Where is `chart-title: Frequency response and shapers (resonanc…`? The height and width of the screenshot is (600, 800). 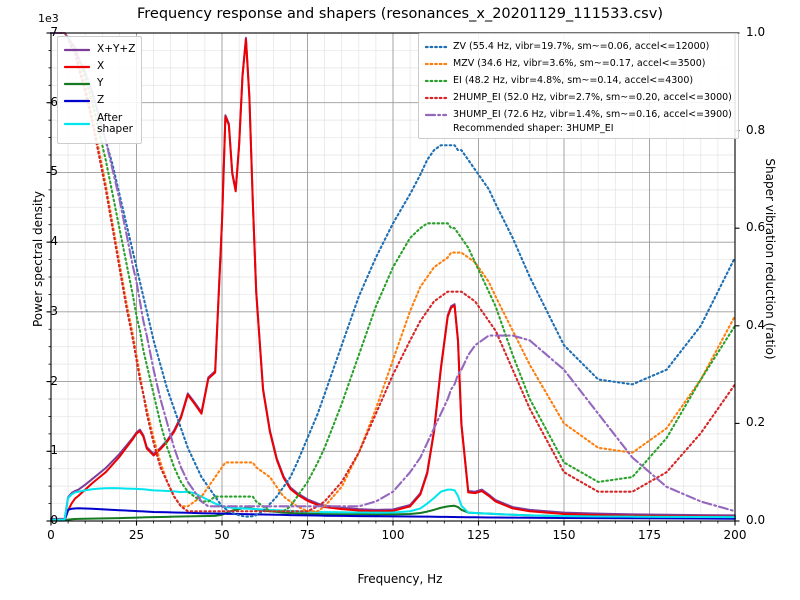 chart-title: Frequency response and shapers (resonanc… is located at coordinates (400, 14).